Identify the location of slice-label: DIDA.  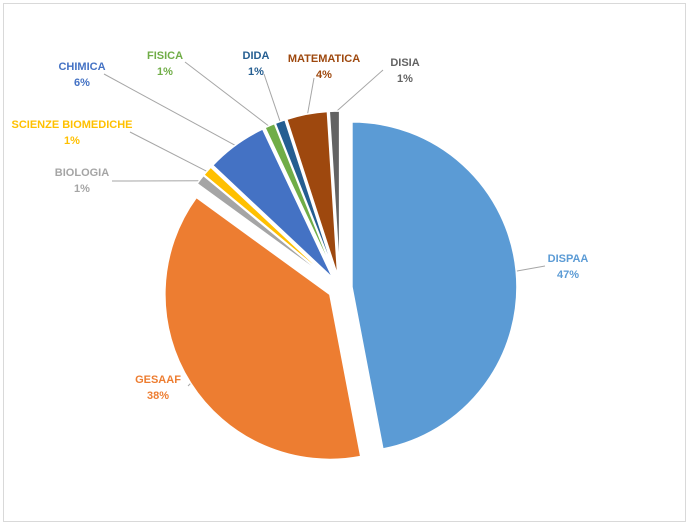
(256, 56).